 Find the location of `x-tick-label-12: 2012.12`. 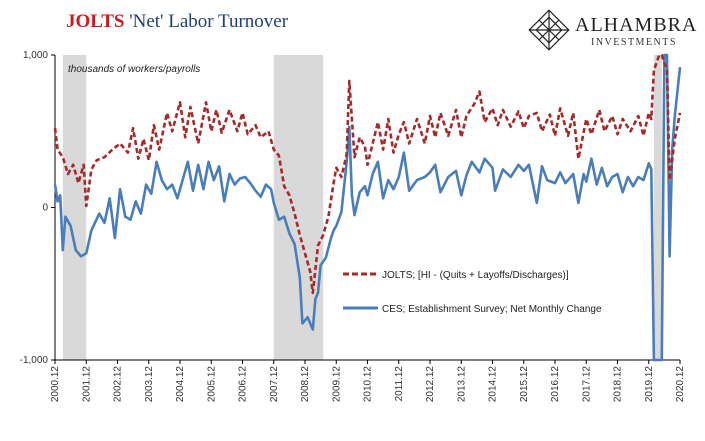

x-tick-label-12: 2012.12 is located at coordinates (430, 384).